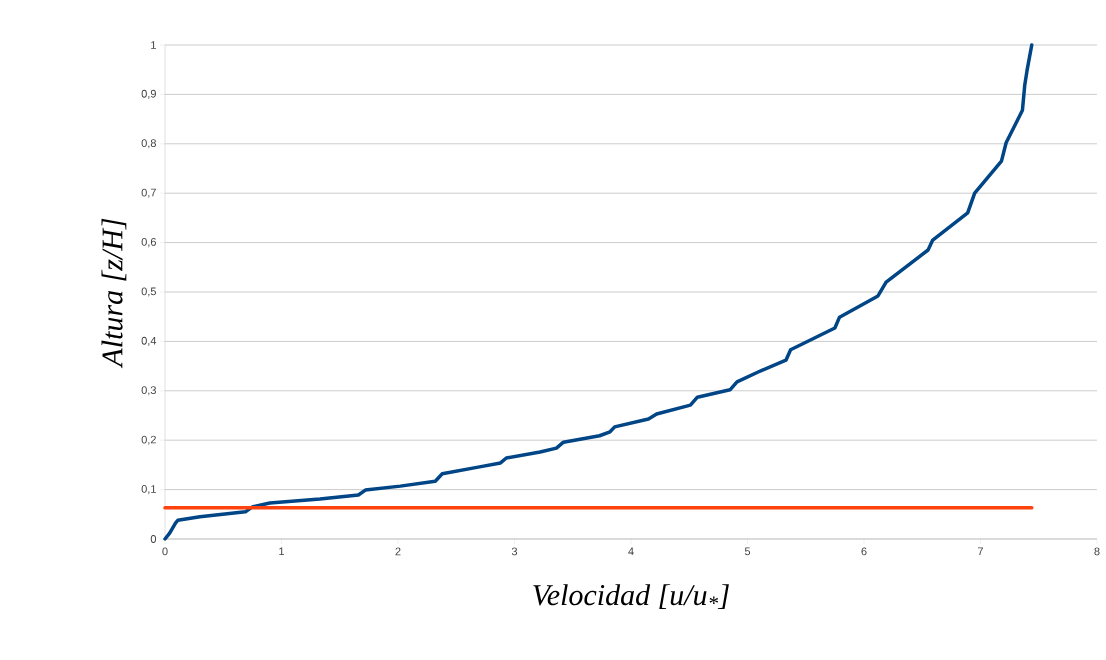 The height and width of the screenshot is (660, 1106). I want to click on y-tick-label: 0,3, so click(148, 391).